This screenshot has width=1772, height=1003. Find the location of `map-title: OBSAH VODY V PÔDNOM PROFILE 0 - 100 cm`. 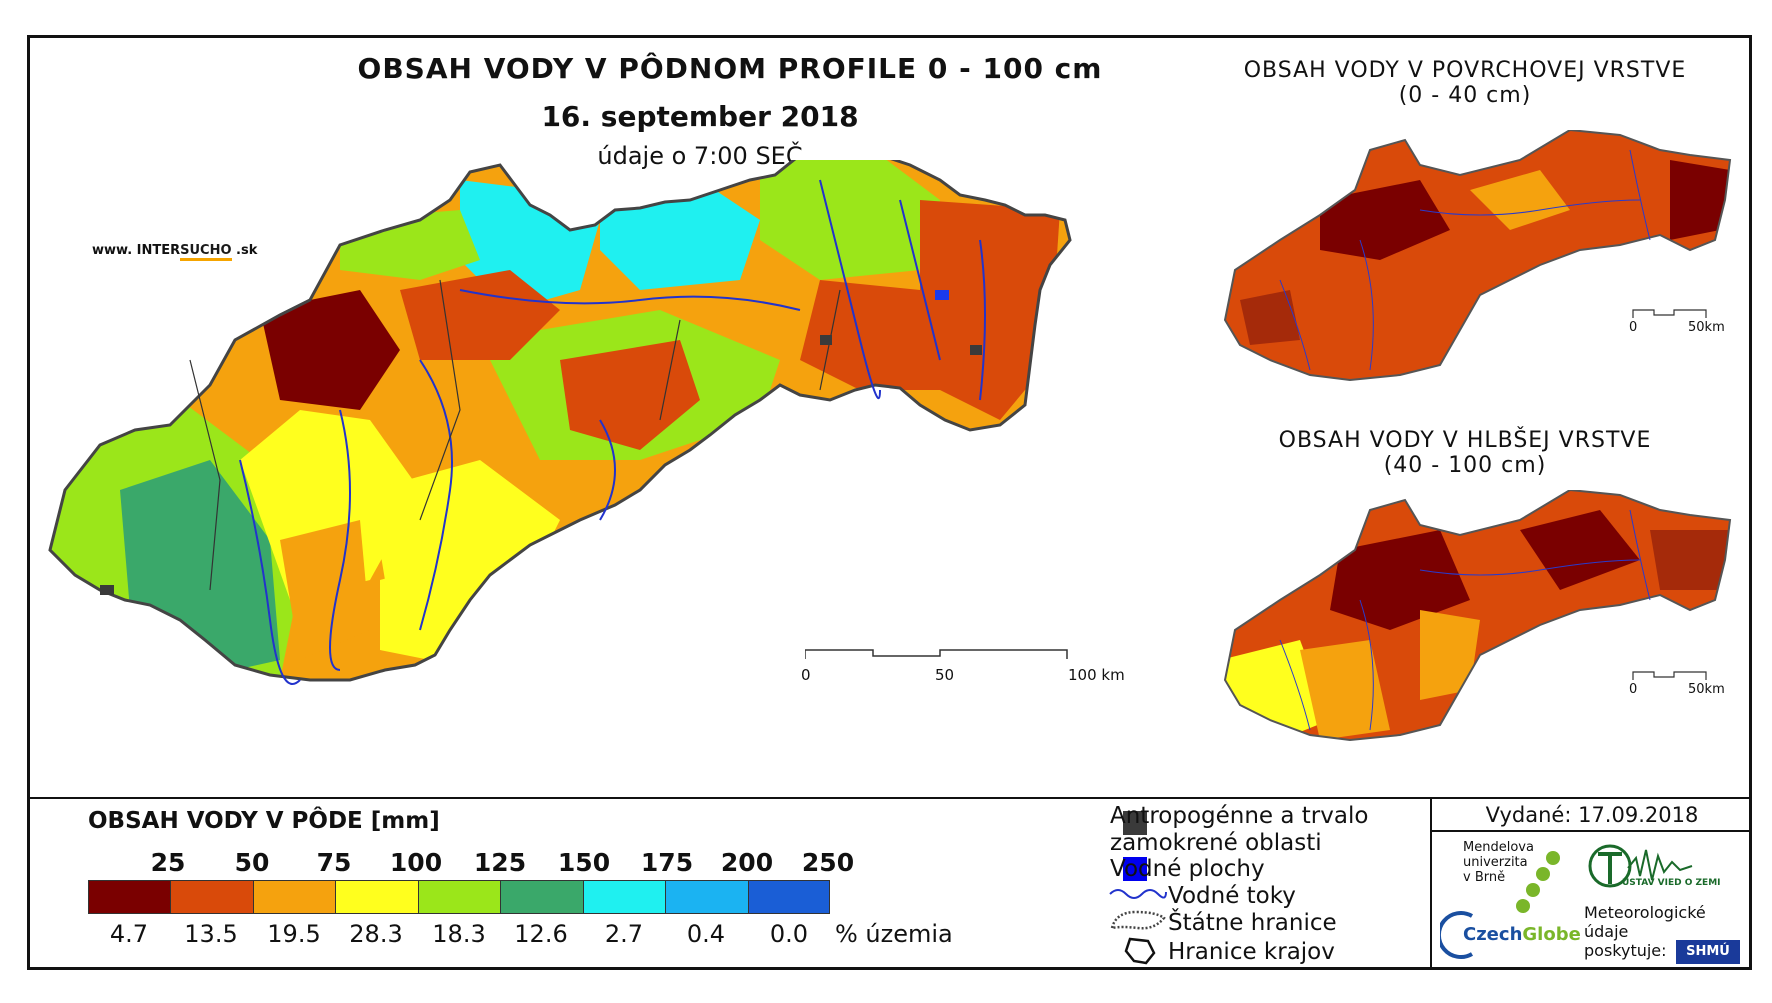

map-title: OBSAH VODY V PÔDNOM PROFILE 0 - 100 cm is located at coordinates (730, 68).